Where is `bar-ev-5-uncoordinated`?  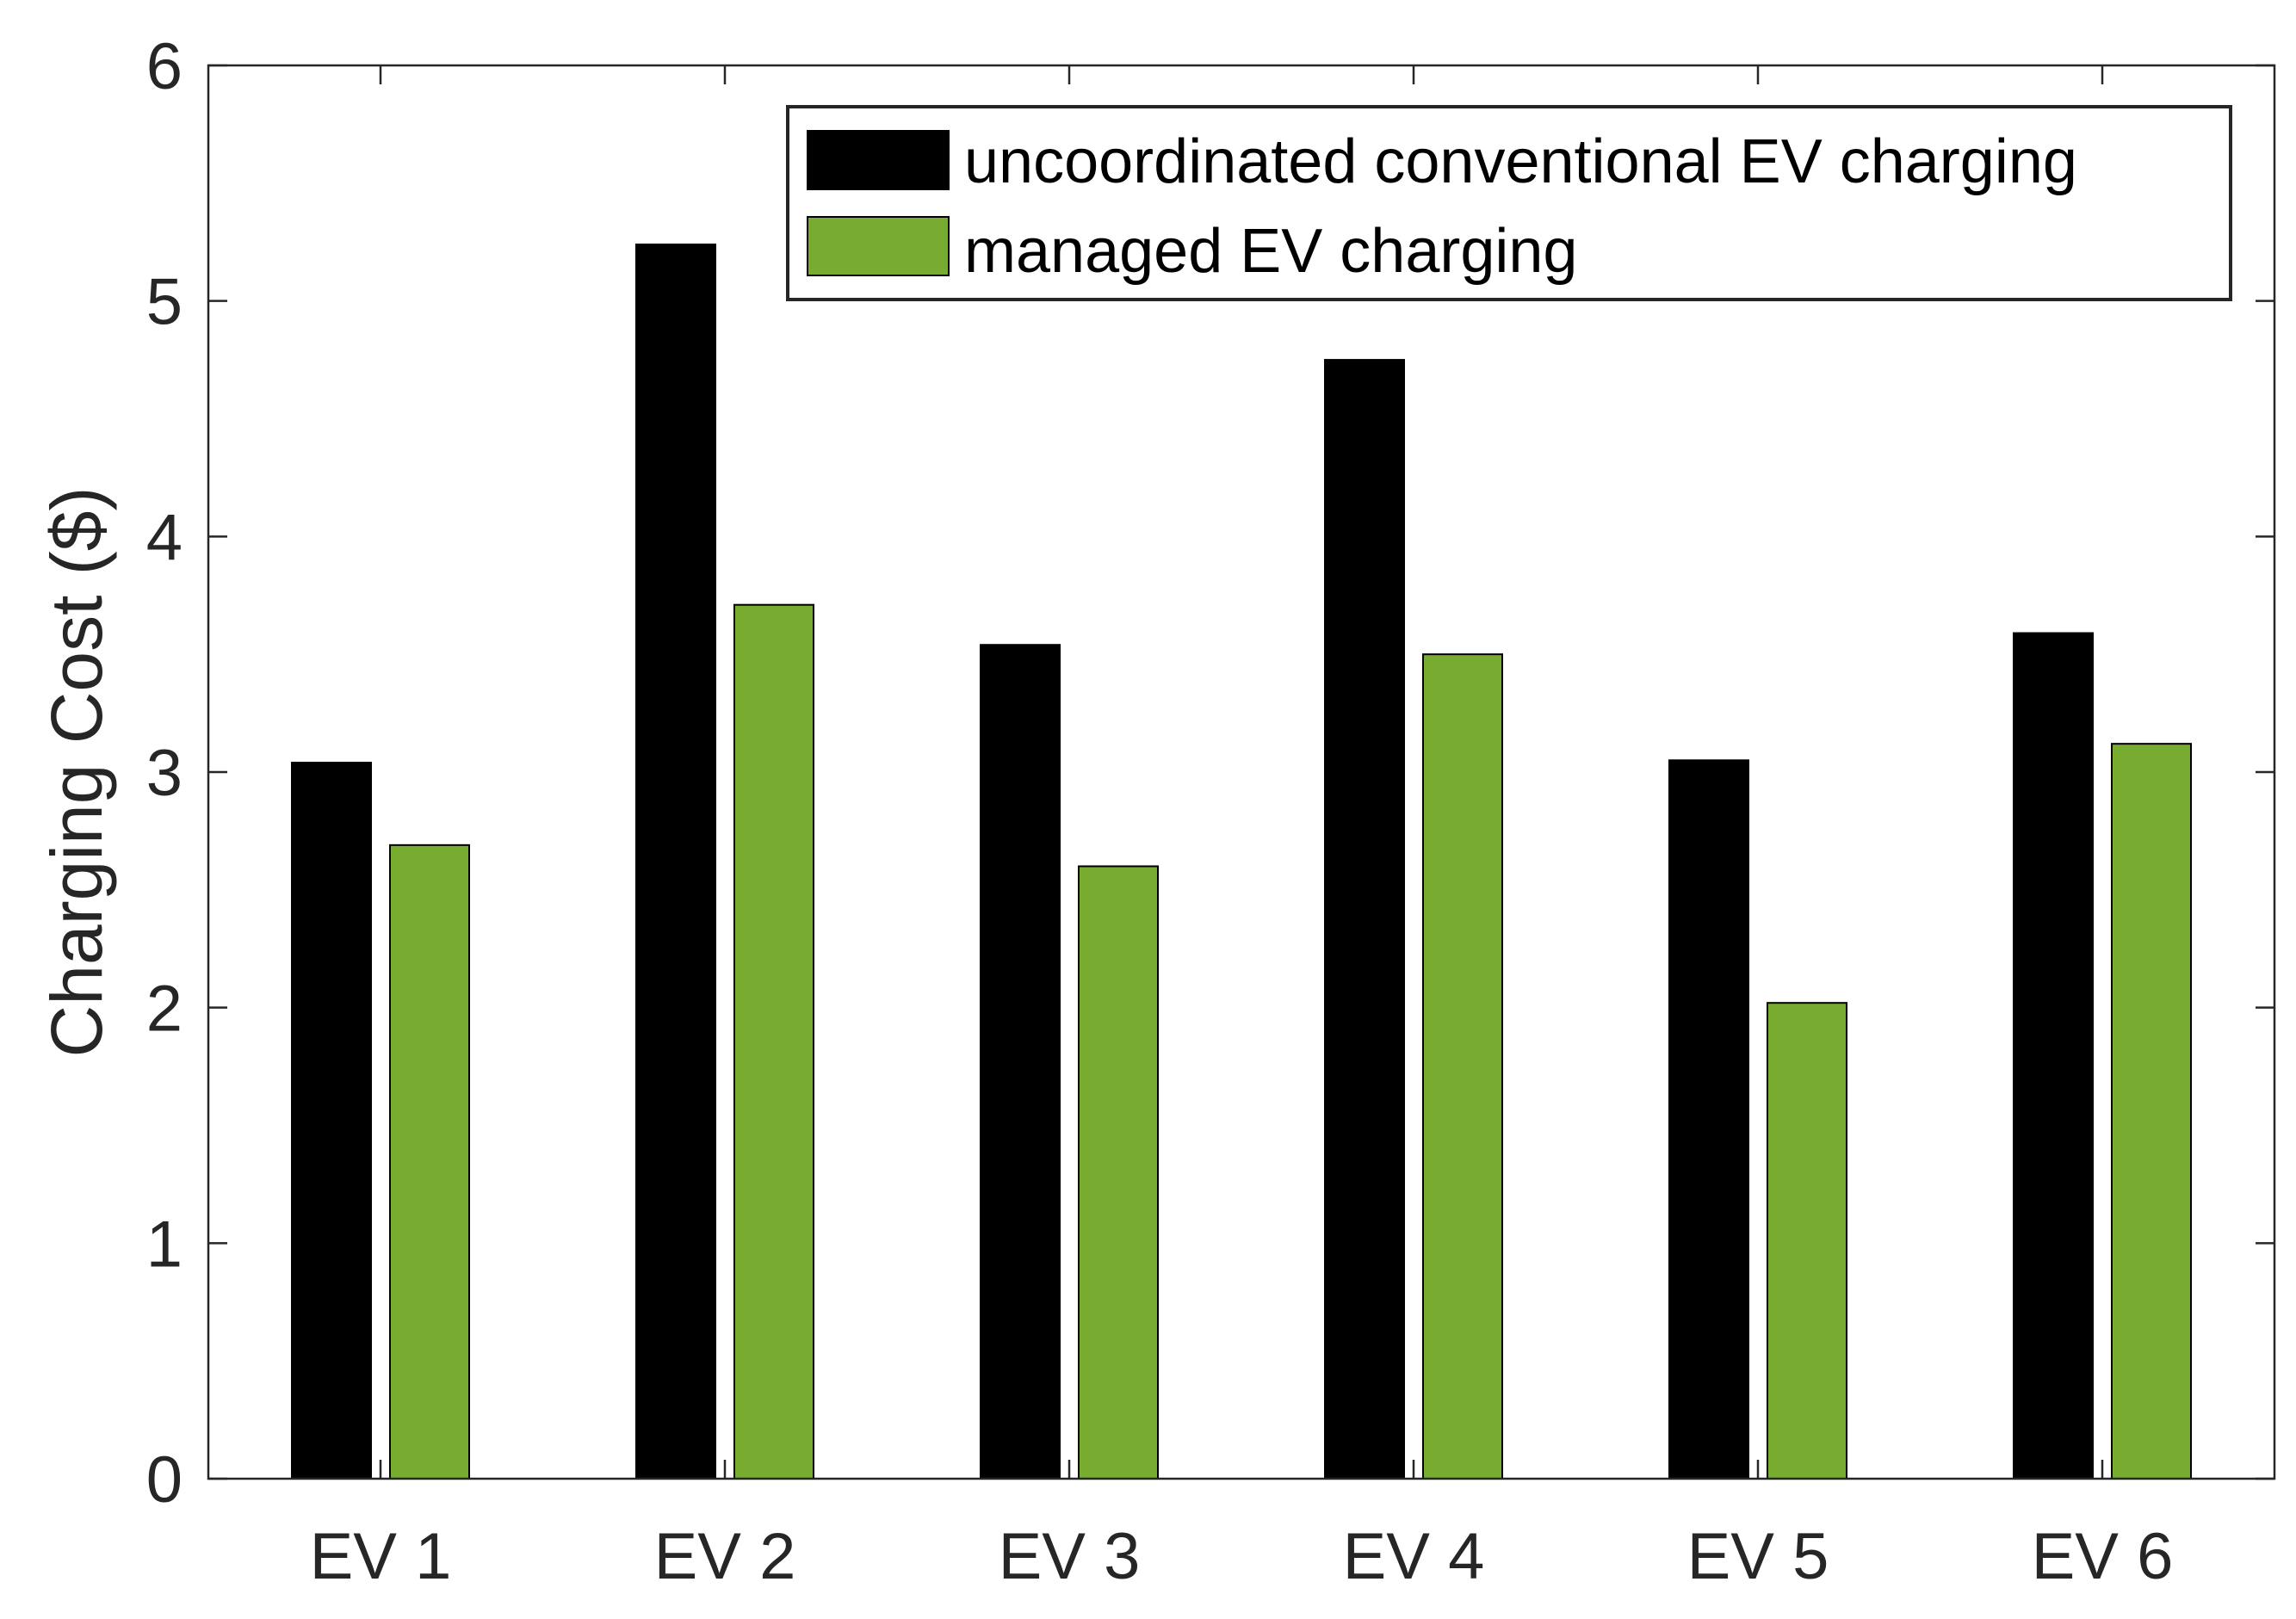
bar-ev-5-uncoordinated is located at coordinates (1708, 1119).